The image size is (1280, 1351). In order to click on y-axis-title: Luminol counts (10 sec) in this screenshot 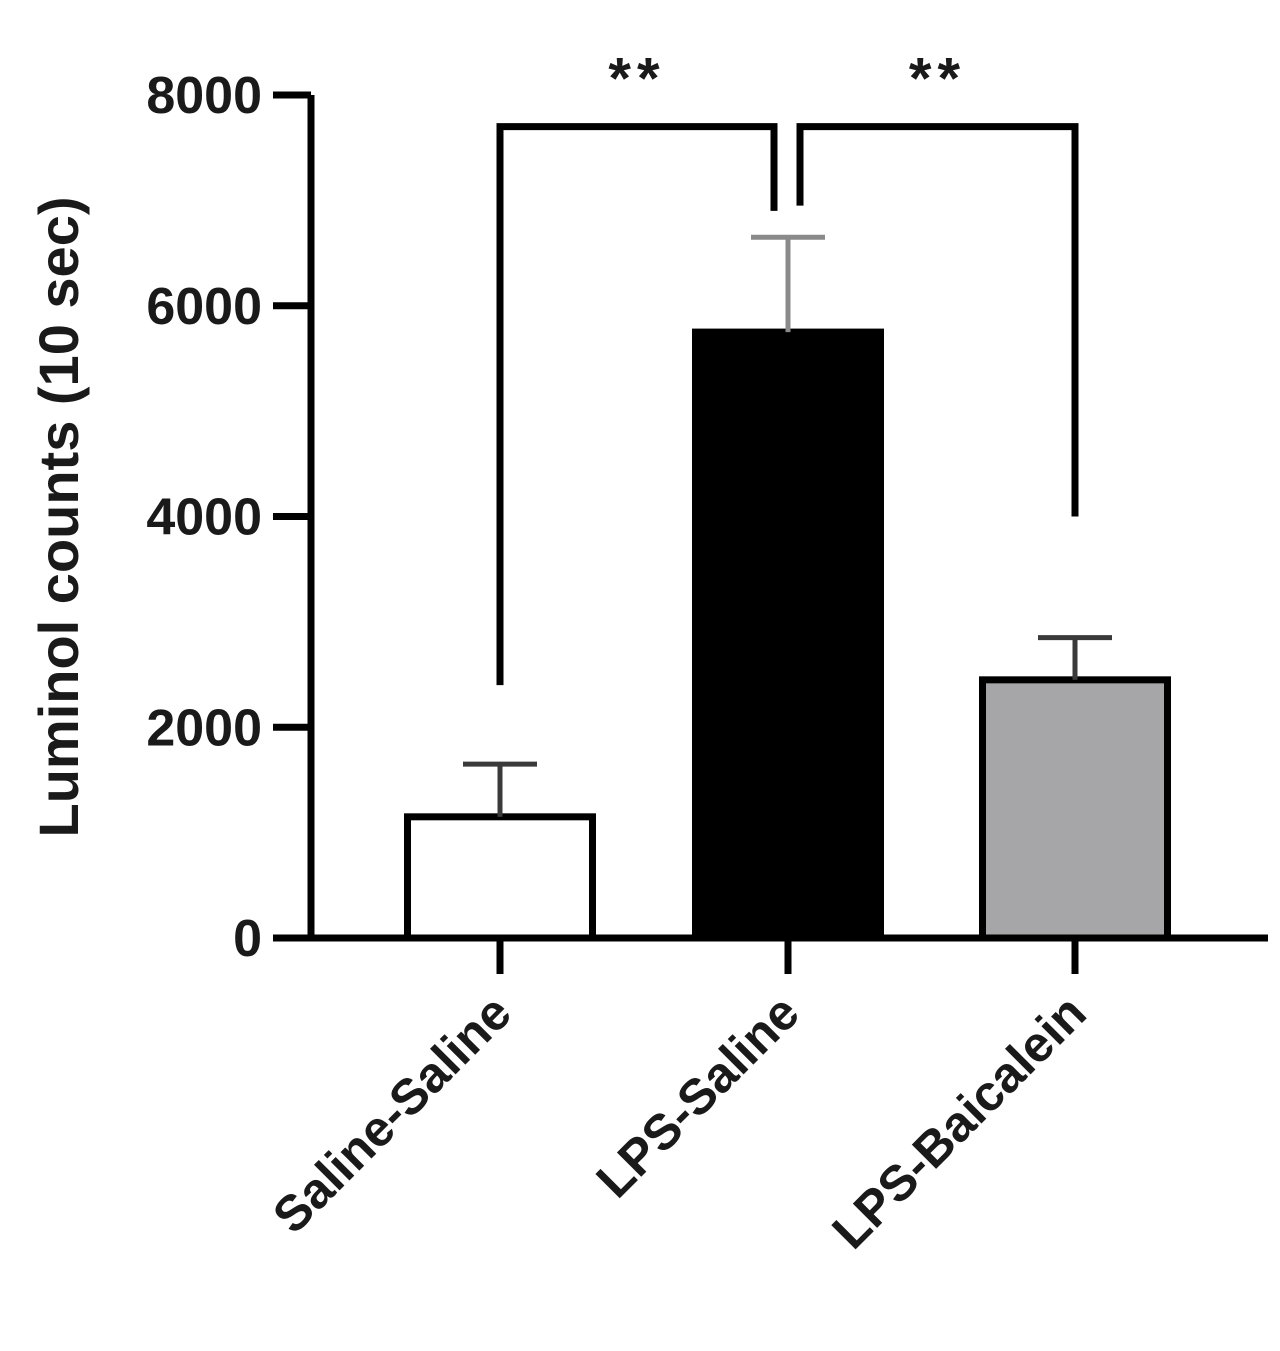, I will do `click(58, 517)`.